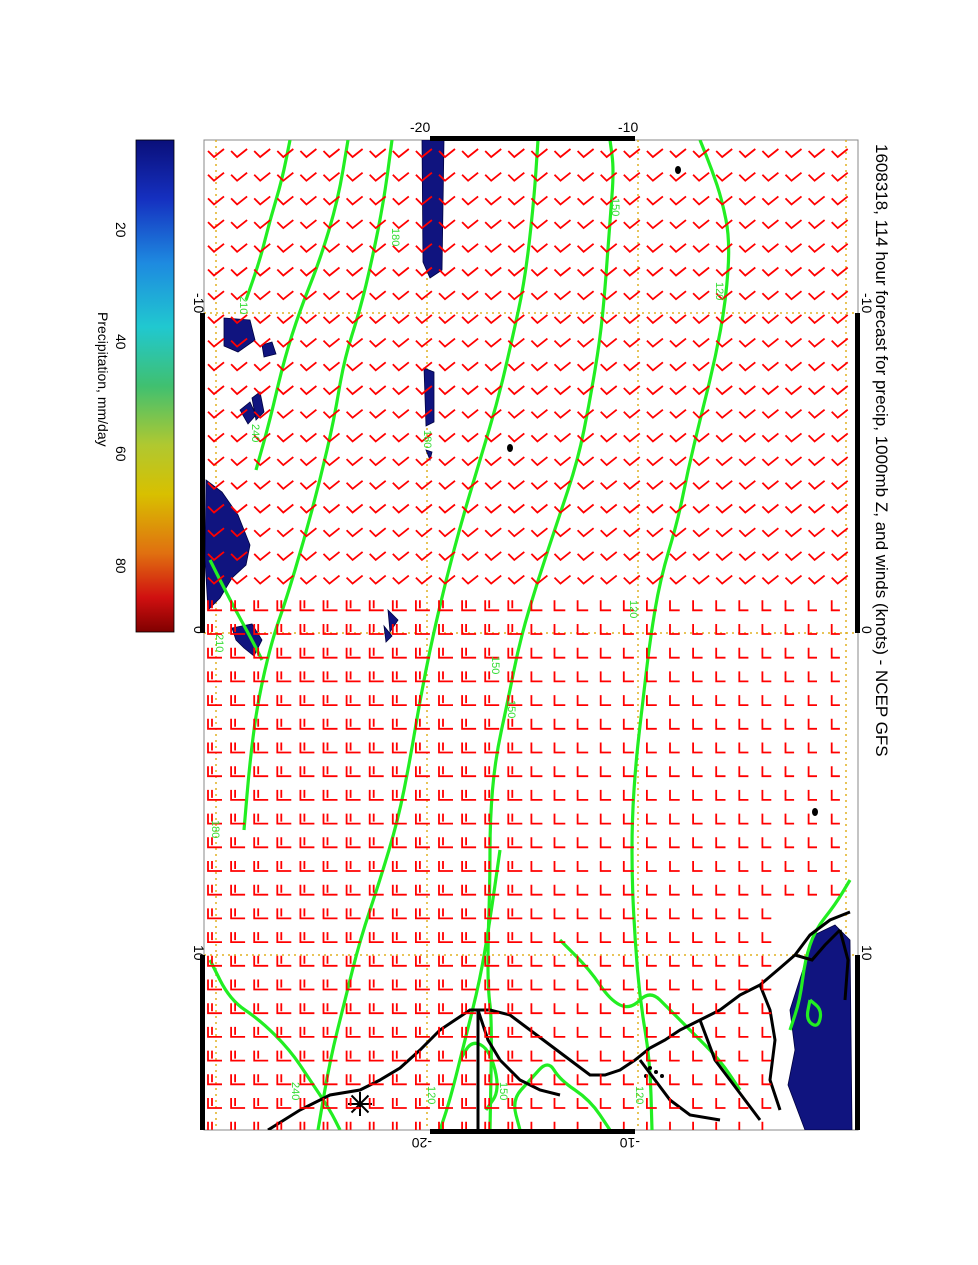  Describe the element at coordinates (615, 207) in the screenshot. I see `contour-label-1: 150` at that location.